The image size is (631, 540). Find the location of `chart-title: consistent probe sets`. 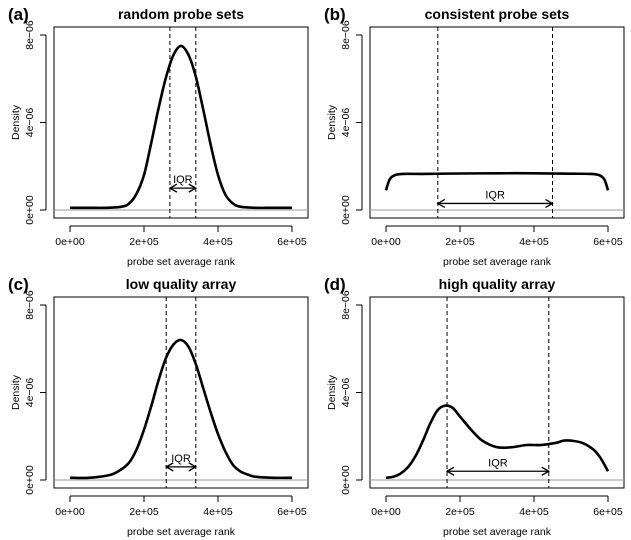

chart-title: consistent probe sets is located at coordinates (497, 14).